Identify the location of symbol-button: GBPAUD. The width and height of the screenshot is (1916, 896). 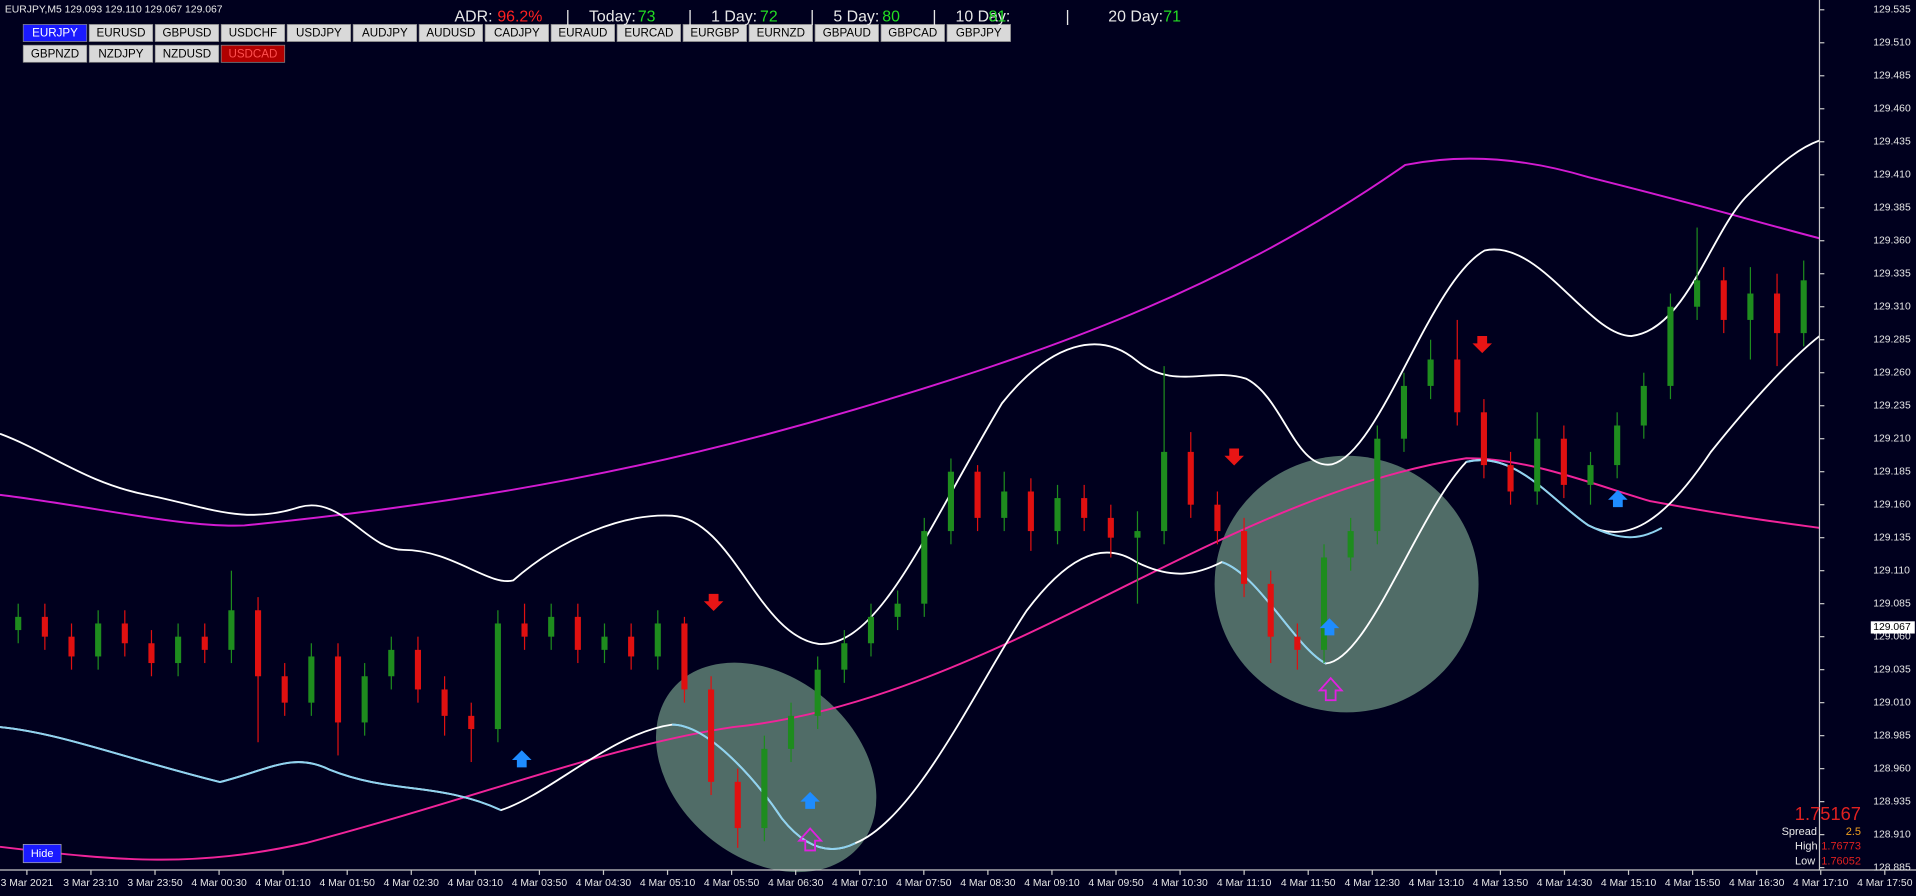
(846, 33).